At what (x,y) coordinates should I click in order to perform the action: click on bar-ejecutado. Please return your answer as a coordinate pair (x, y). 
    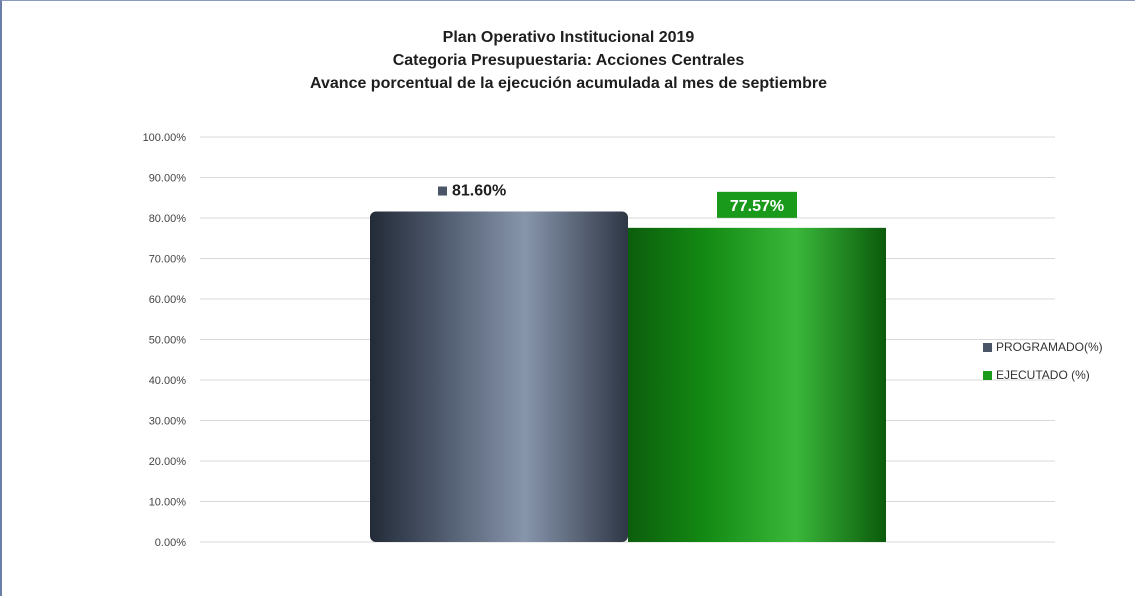
    Looking at the image, I should click on (757, 385).